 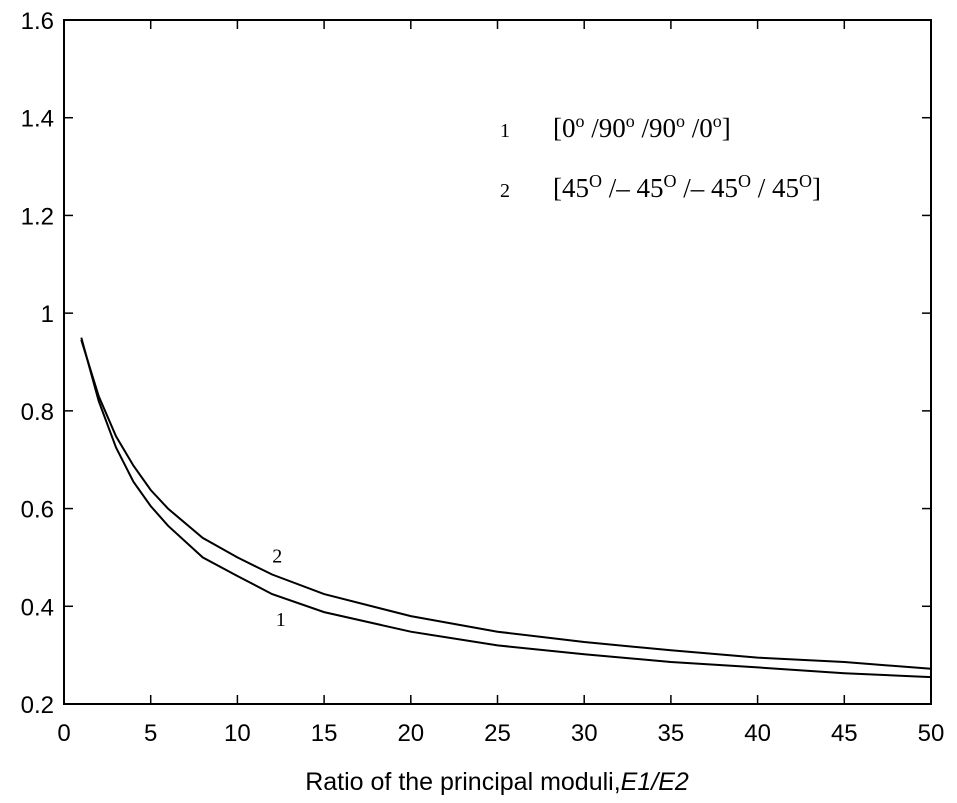 I want to click on x-axis-label: Ratio of the principal moduli,E1/E2, so click(x=497, y=782).